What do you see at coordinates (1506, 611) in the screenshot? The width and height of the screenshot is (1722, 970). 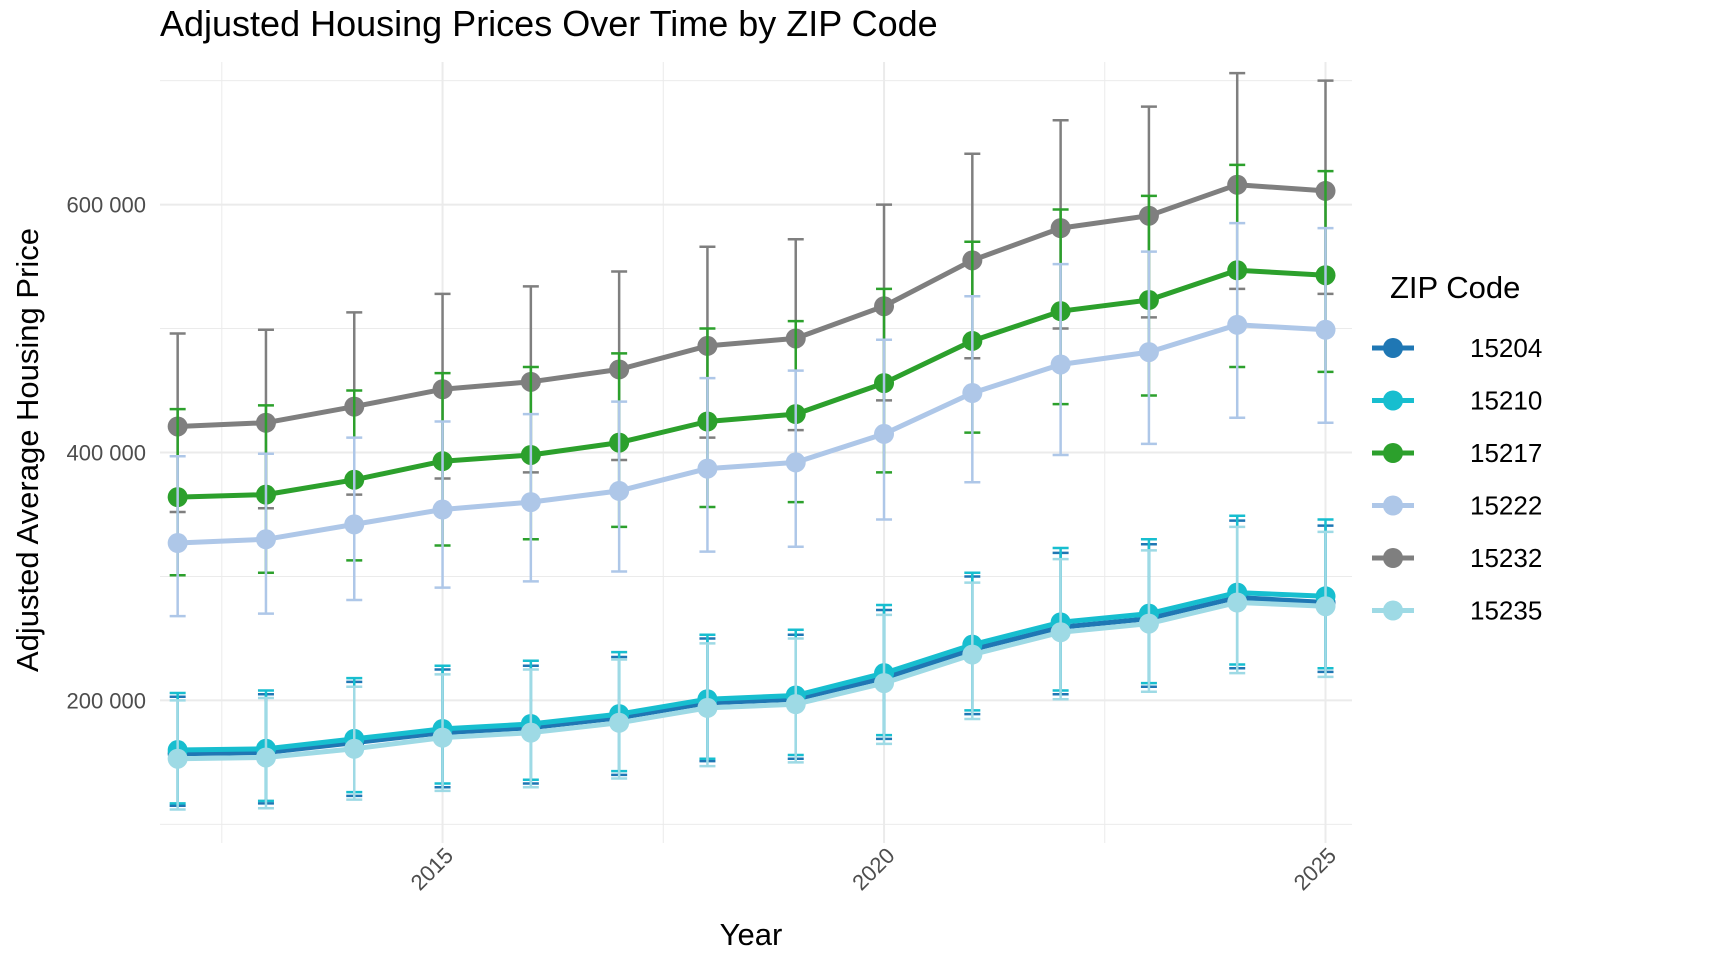 I see `legend-label: 15235` at bounding box center [1506, 611].